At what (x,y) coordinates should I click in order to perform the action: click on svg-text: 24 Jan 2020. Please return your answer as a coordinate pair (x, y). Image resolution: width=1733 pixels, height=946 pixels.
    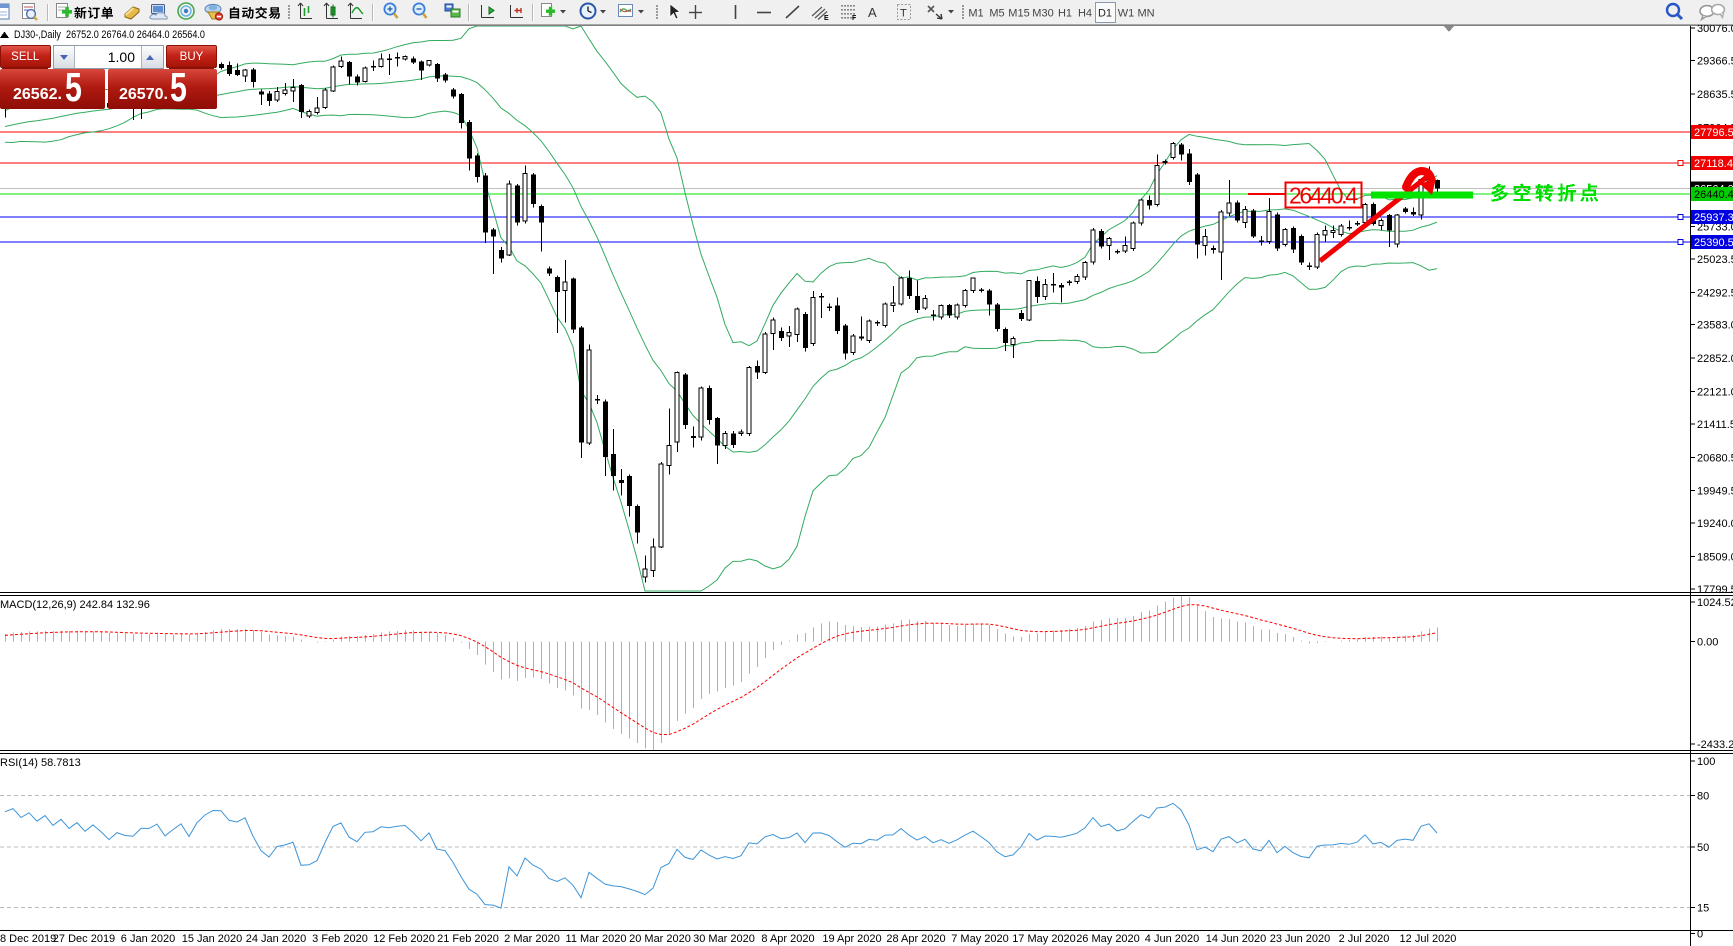
    Looking at the image, I should click on (276, 939).